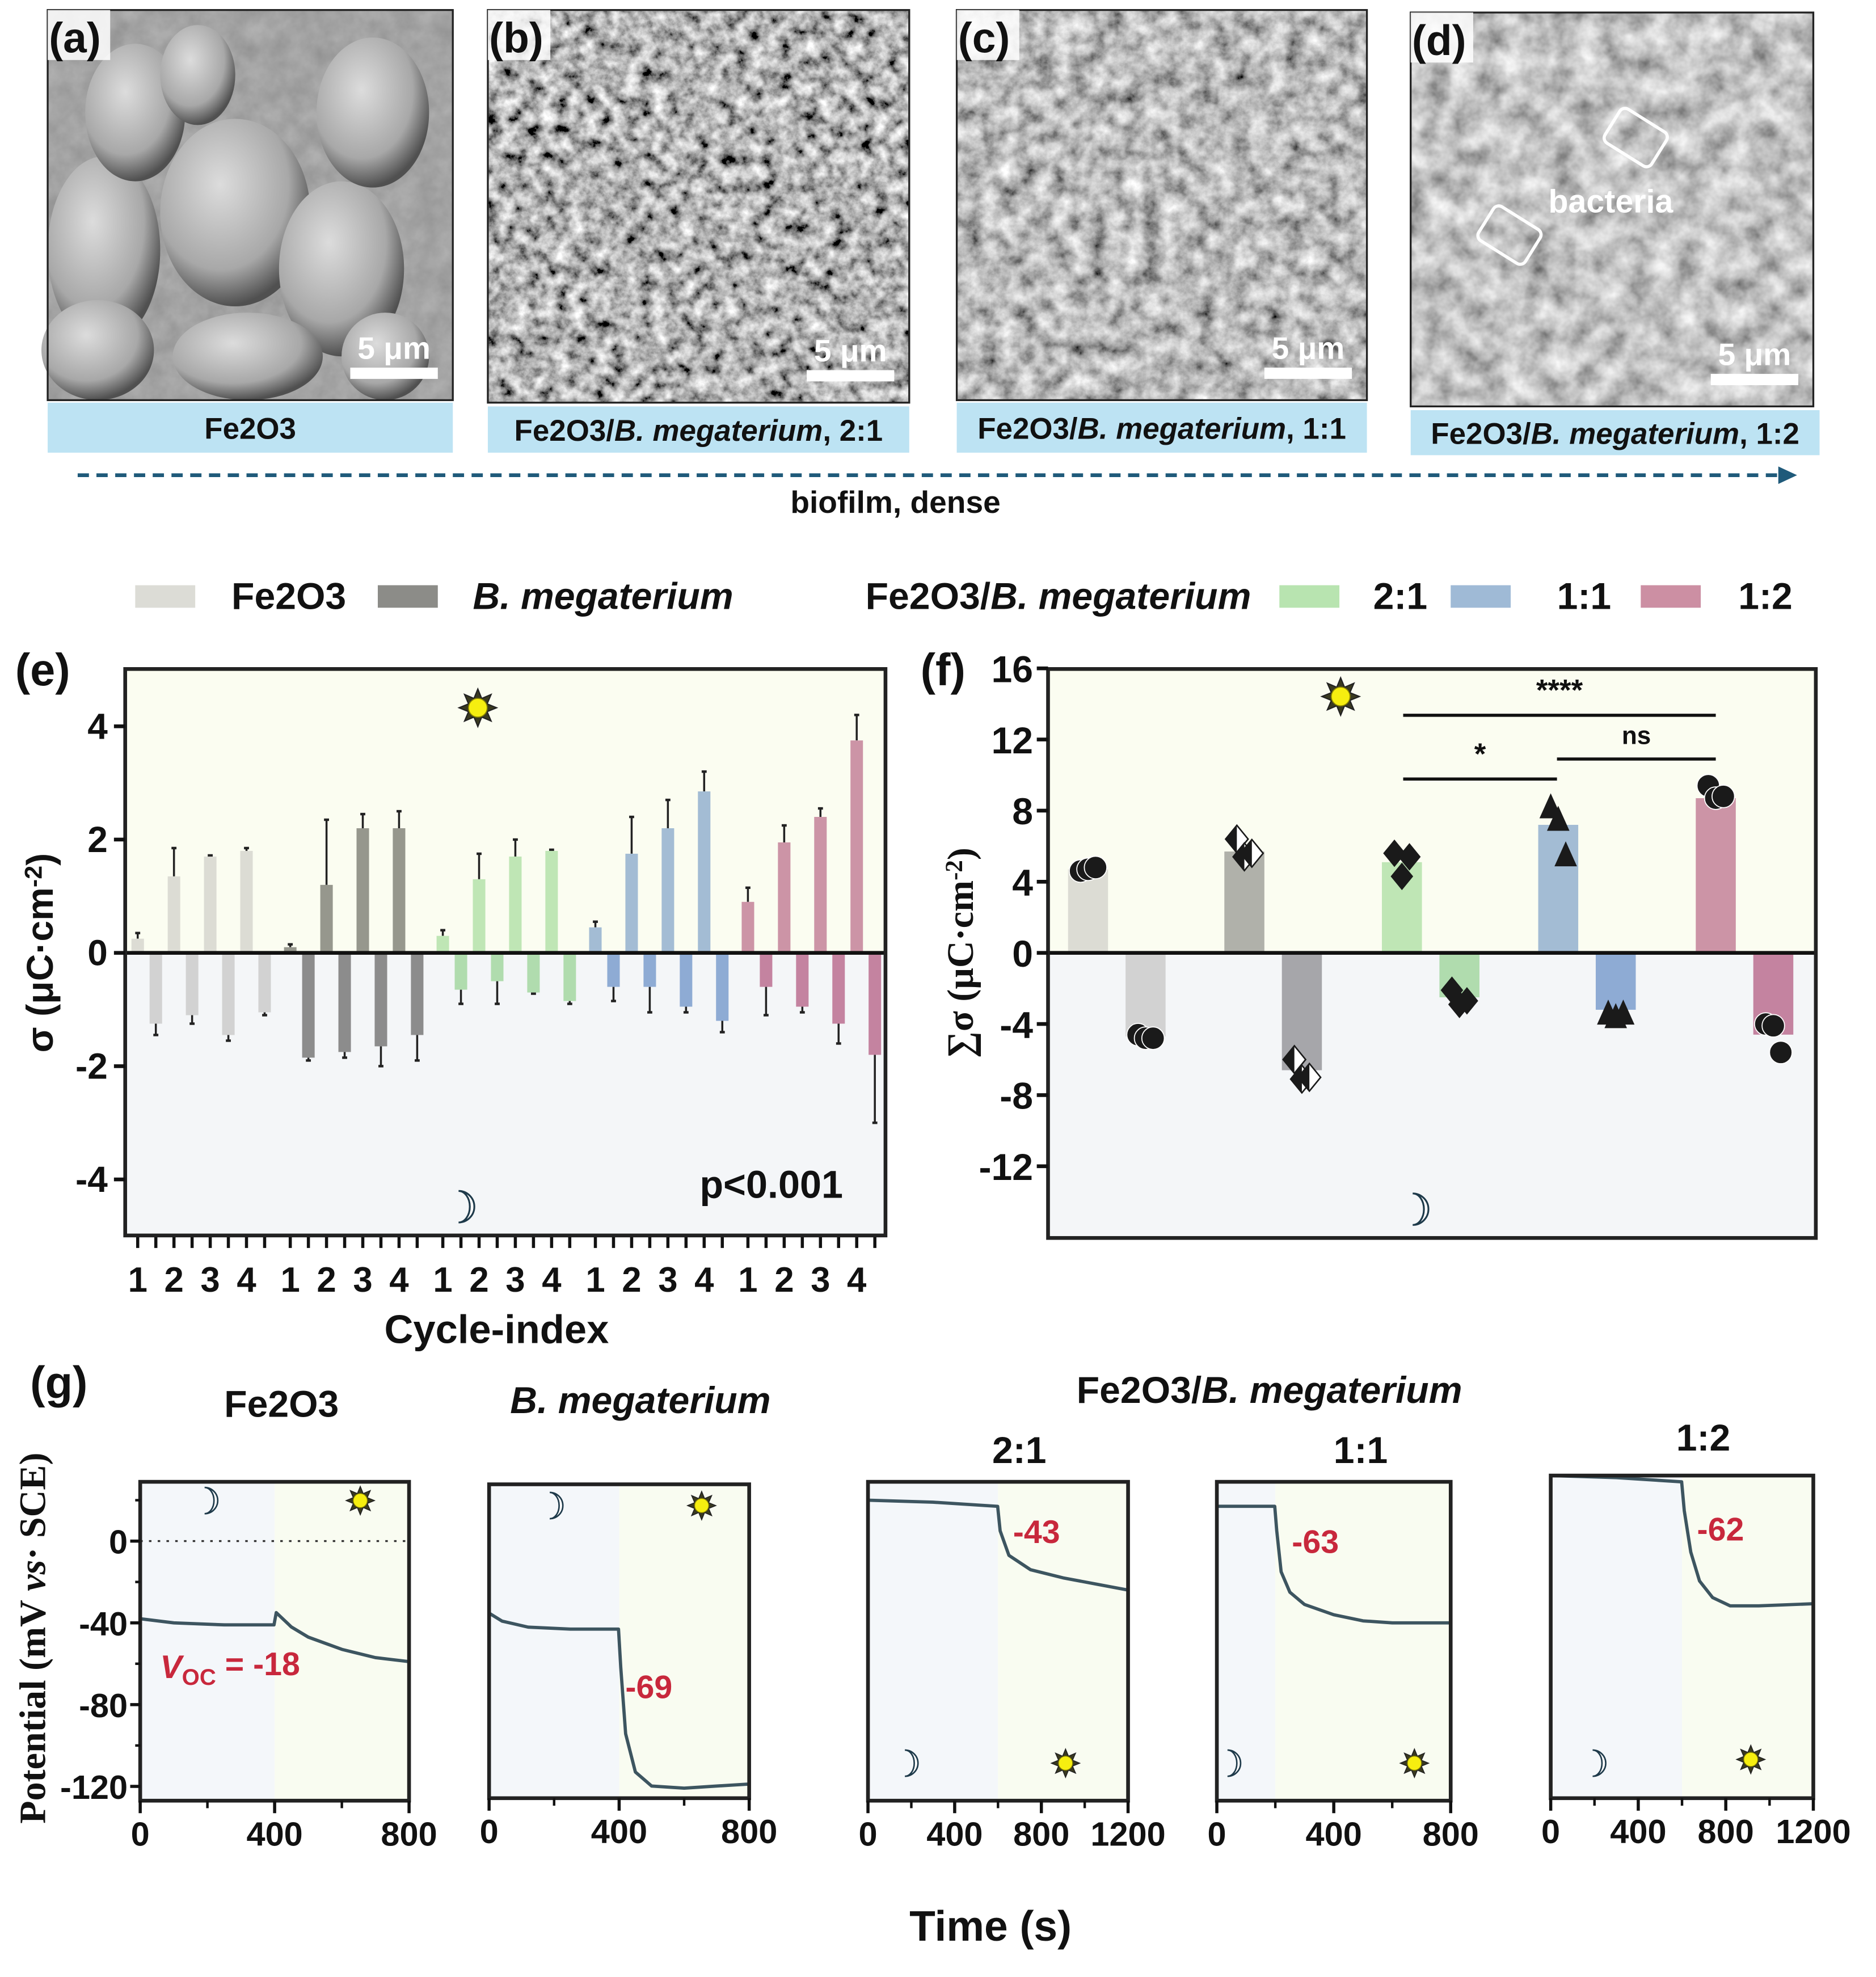  I want to click on potential-subplot: 0 400 800 1200 1:2 -62, so click(1696, 1633).